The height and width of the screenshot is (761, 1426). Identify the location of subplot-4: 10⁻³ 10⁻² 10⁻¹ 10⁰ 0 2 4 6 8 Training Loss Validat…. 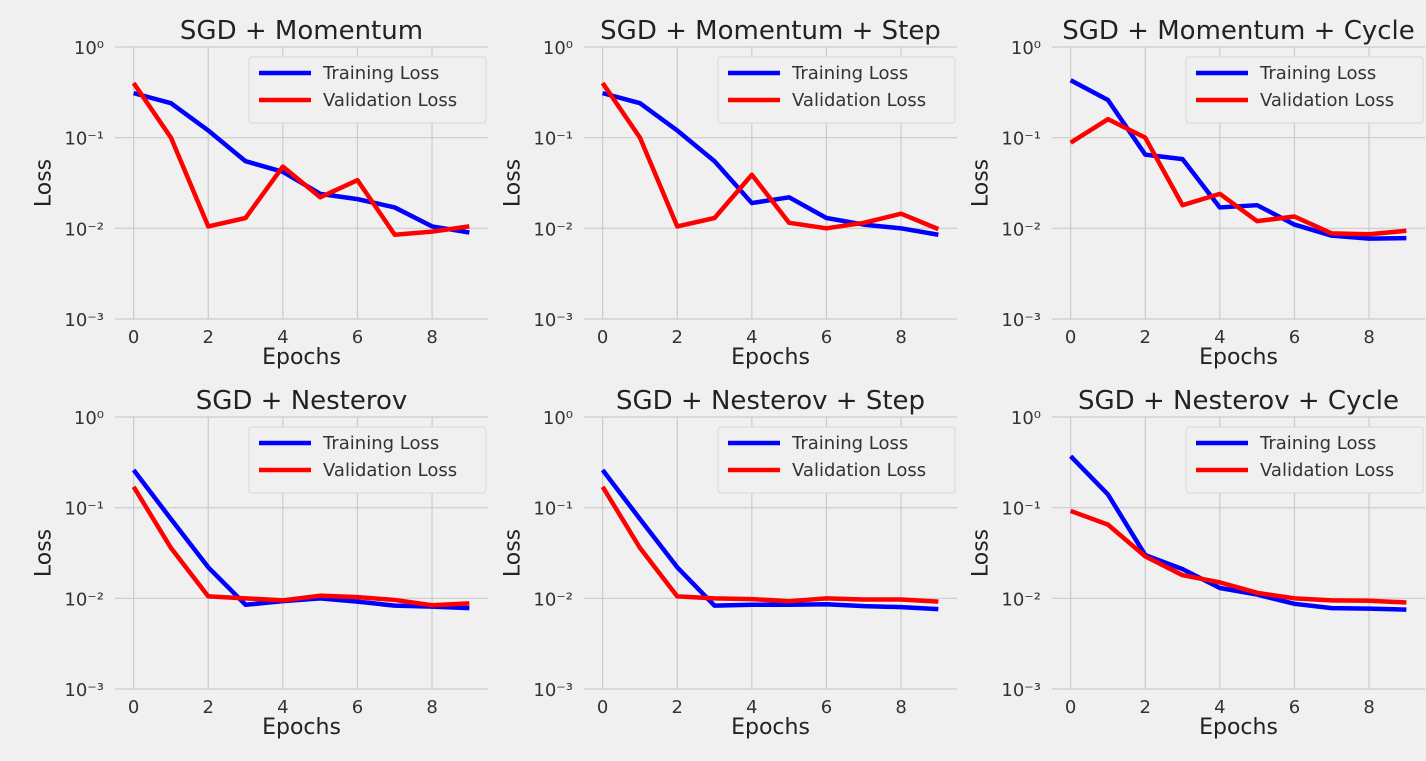
(260, 563).